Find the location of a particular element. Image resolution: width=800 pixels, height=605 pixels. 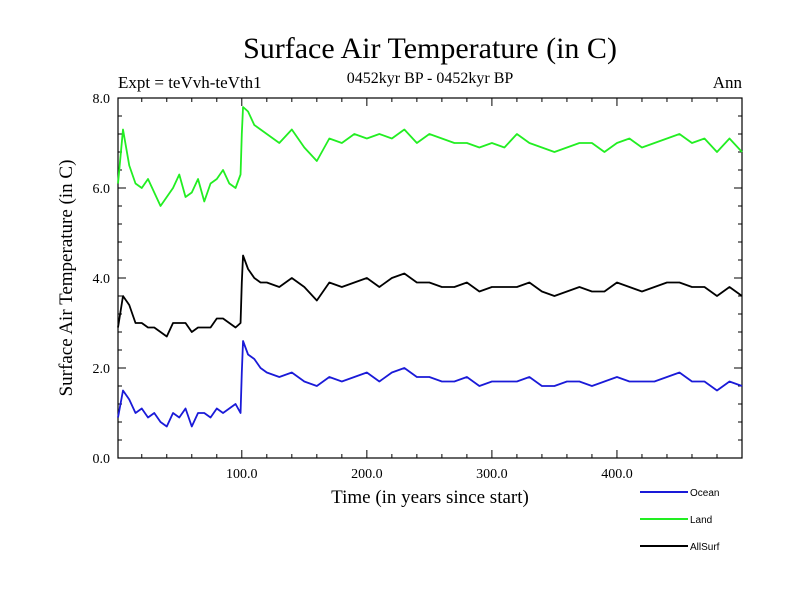

y-tick-label: 0.0 is located at coordinates (102, 459).